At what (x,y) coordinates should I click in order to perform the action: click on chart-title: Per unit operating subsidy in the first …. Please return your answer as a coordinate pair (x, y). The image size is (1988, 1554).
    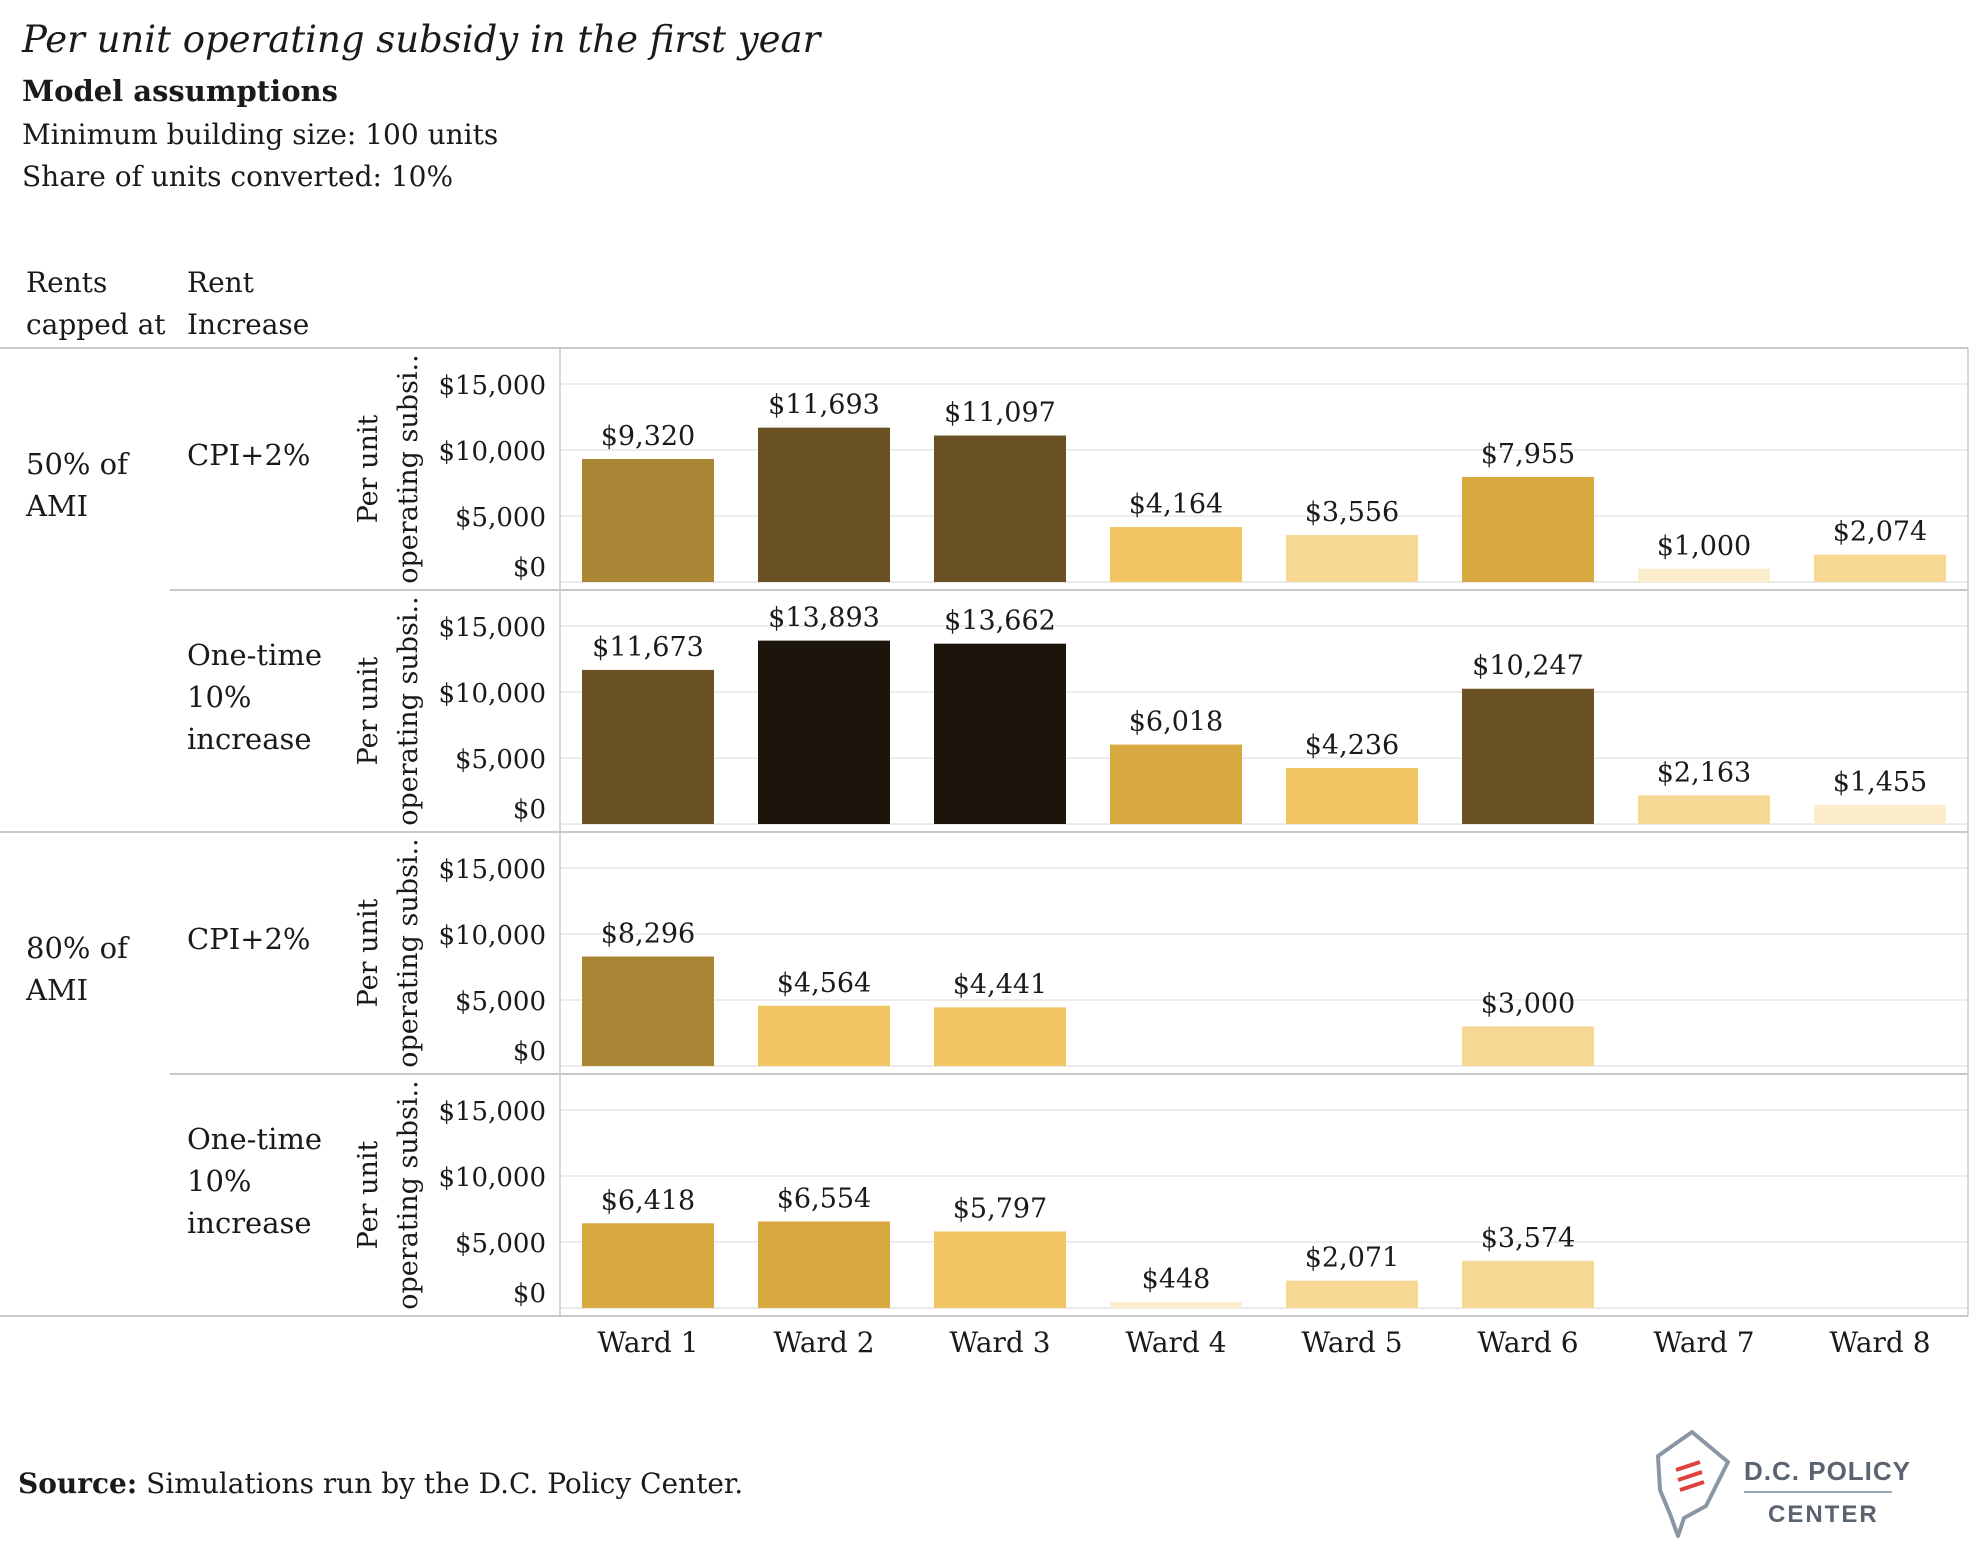
    Looking at the image, I should click on (421, 39).